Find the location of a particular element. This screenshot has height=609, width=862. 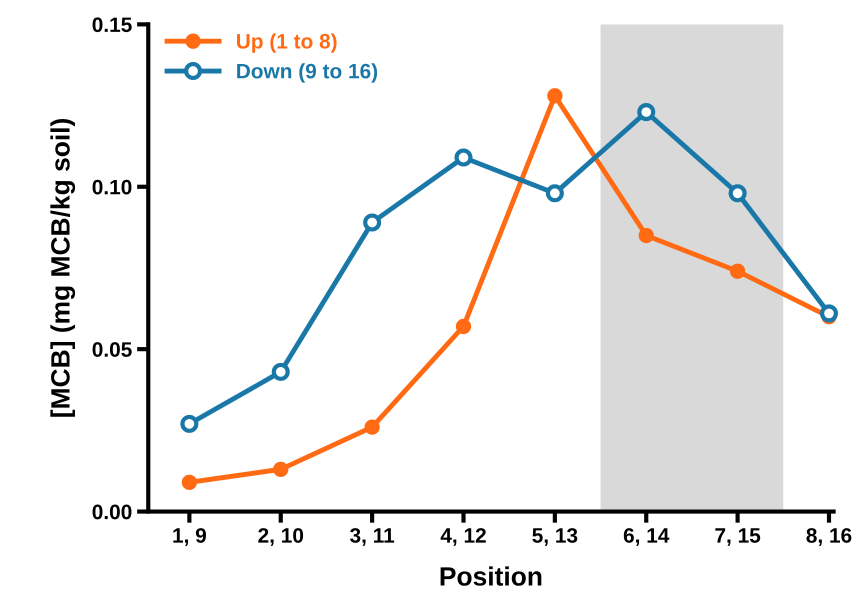

x-tick-label: 3, 11 is located at coordinates (372, 537).